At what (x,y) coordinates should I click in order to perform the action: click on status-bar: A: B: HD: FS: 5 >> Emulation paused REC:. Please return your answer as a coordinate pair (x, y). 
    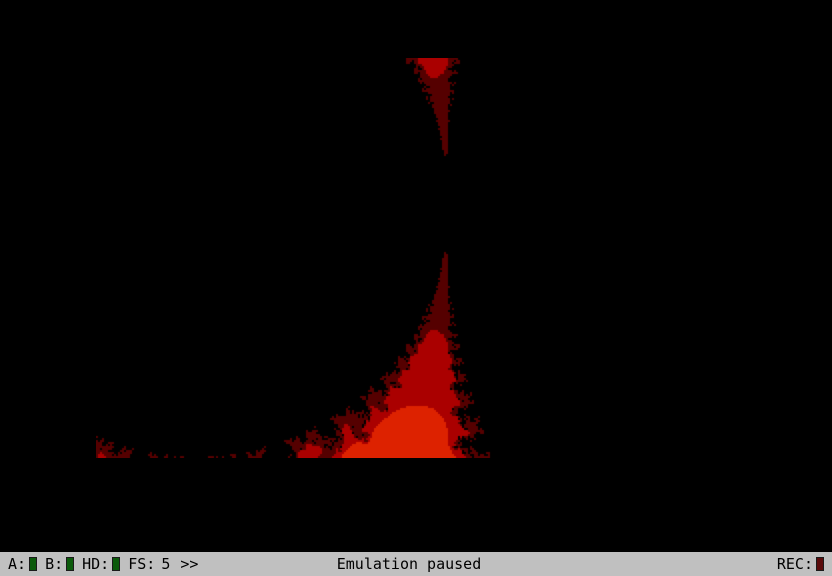
    Looking at the image, I should click on (416, 564).